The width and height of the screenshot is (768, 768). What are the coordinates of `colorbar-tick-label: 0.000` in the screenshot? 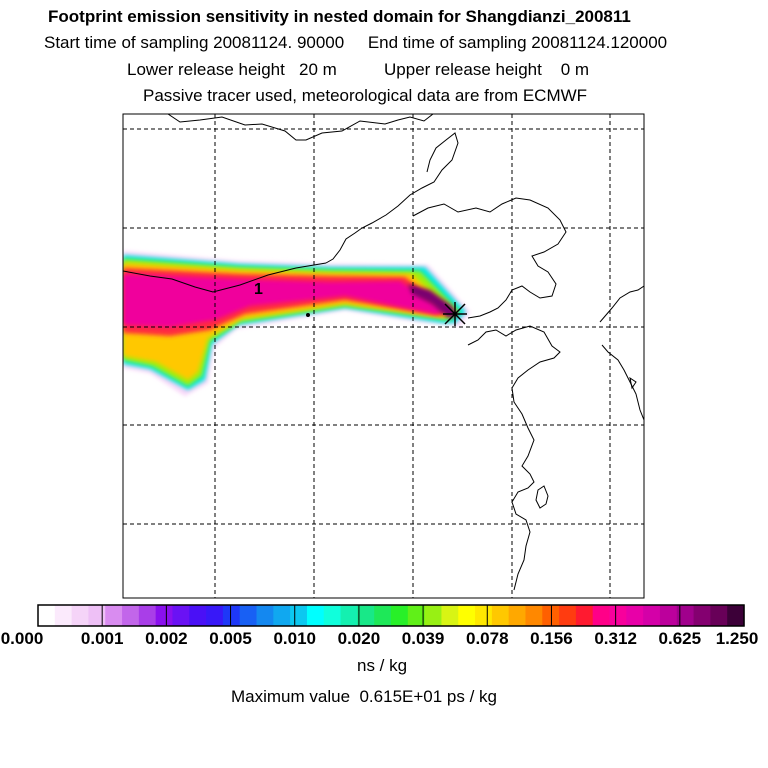 It's located at (22, 638).